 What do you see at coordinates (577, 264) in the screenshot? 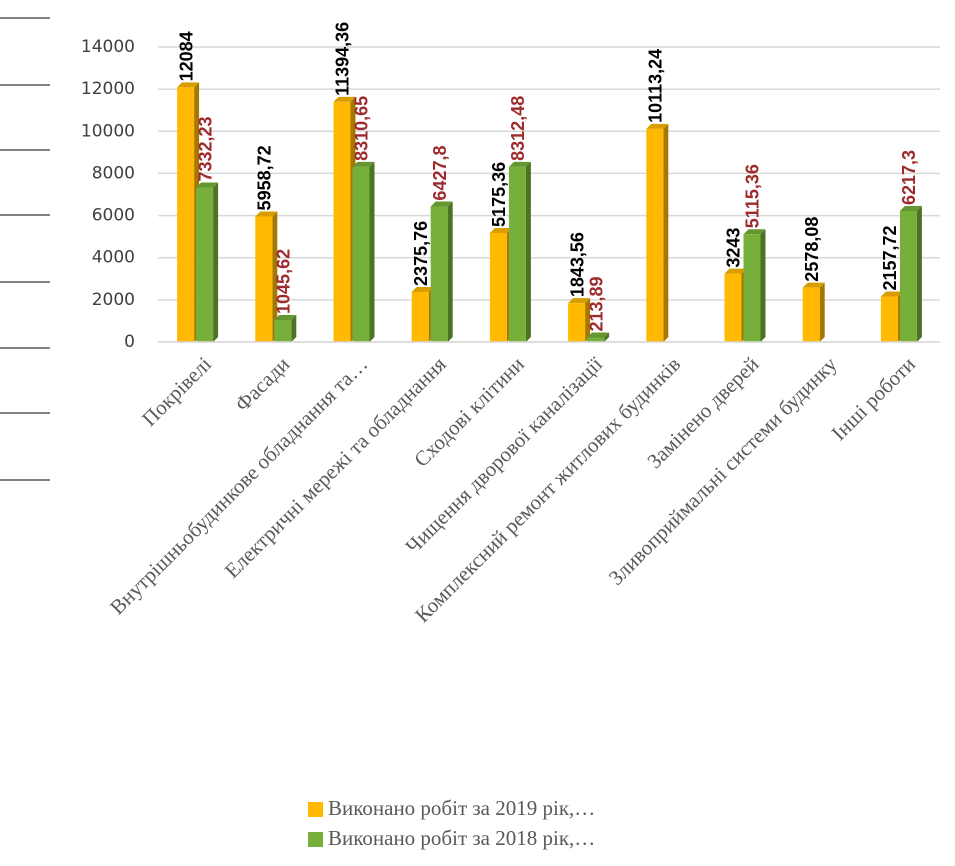
I see `data-label: 1843,56` at bounding box center [577, 264].